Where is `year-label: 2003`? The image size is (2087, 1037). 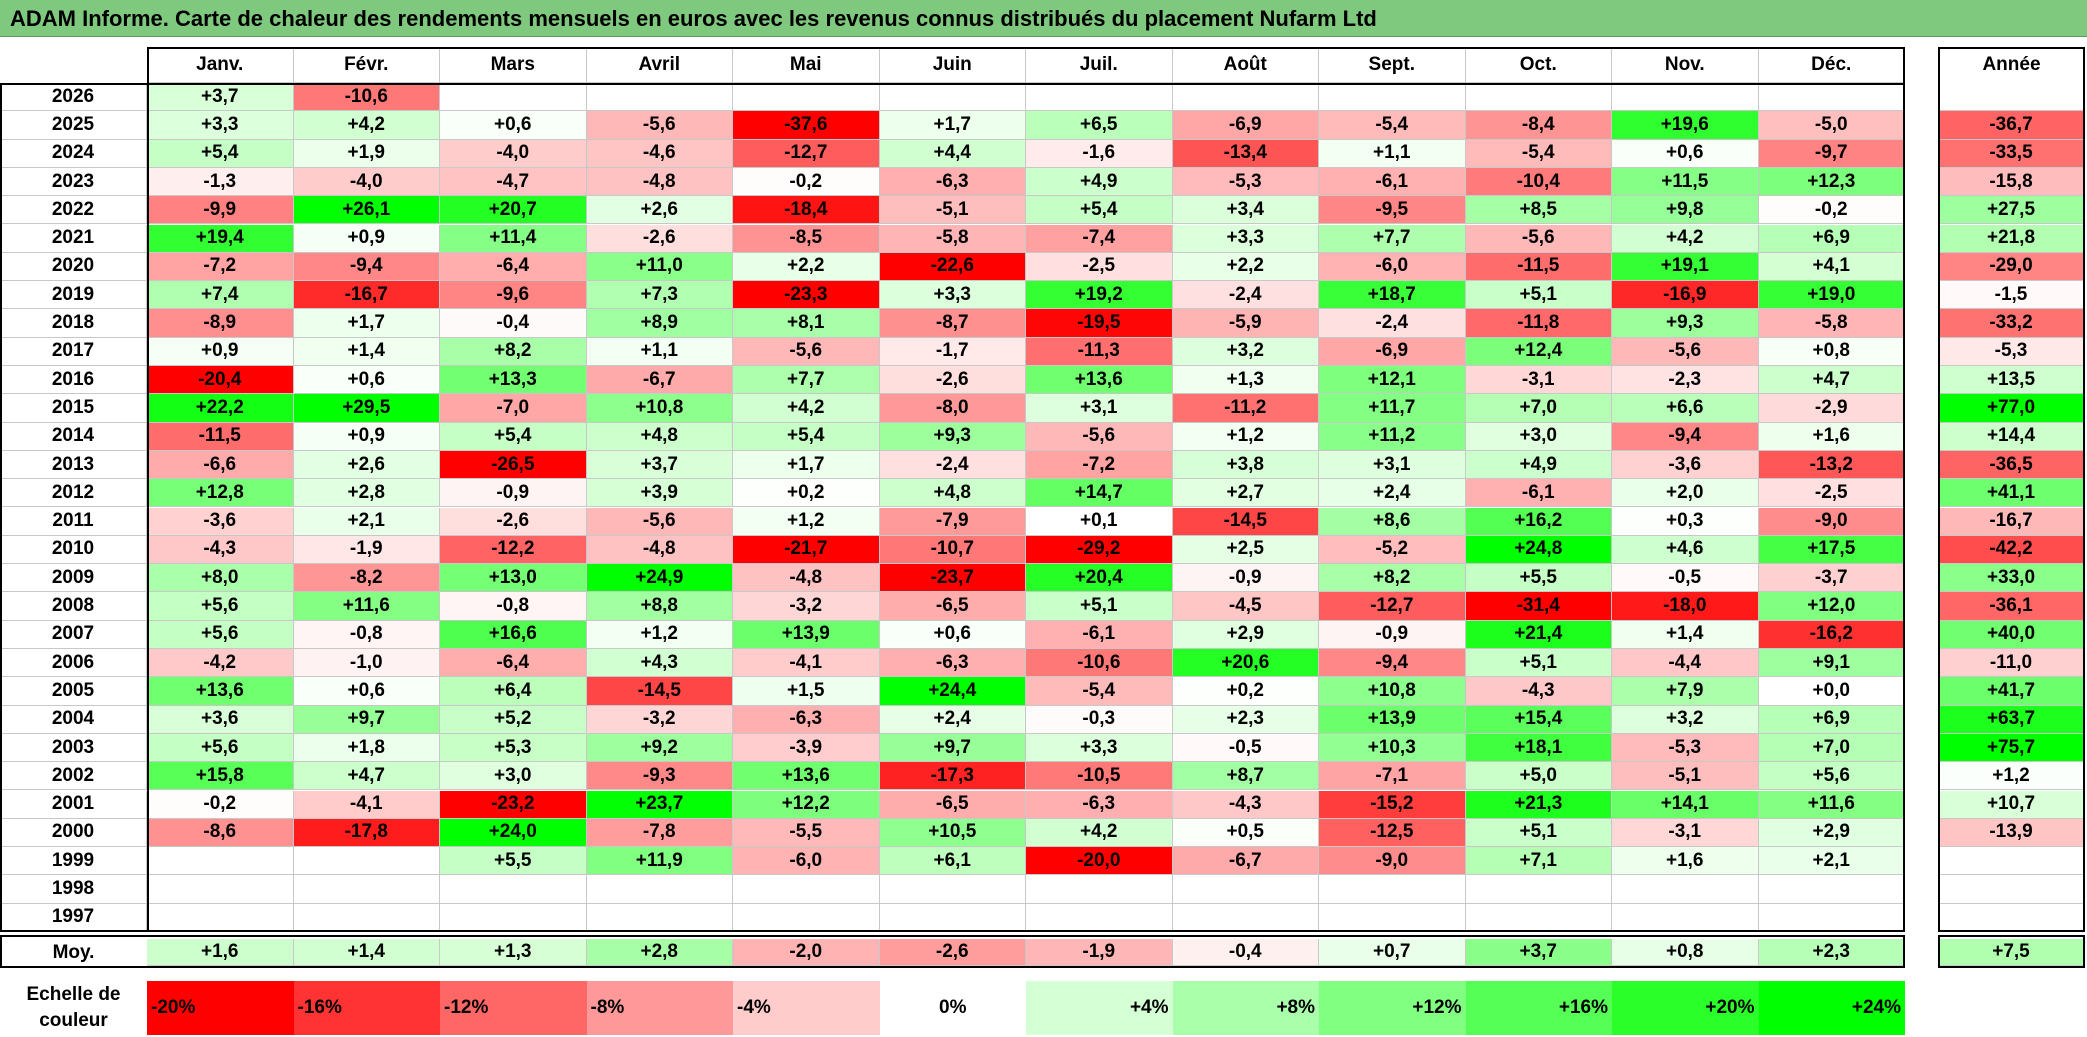 year-label: 2003 is located at coordinates (73, 748).